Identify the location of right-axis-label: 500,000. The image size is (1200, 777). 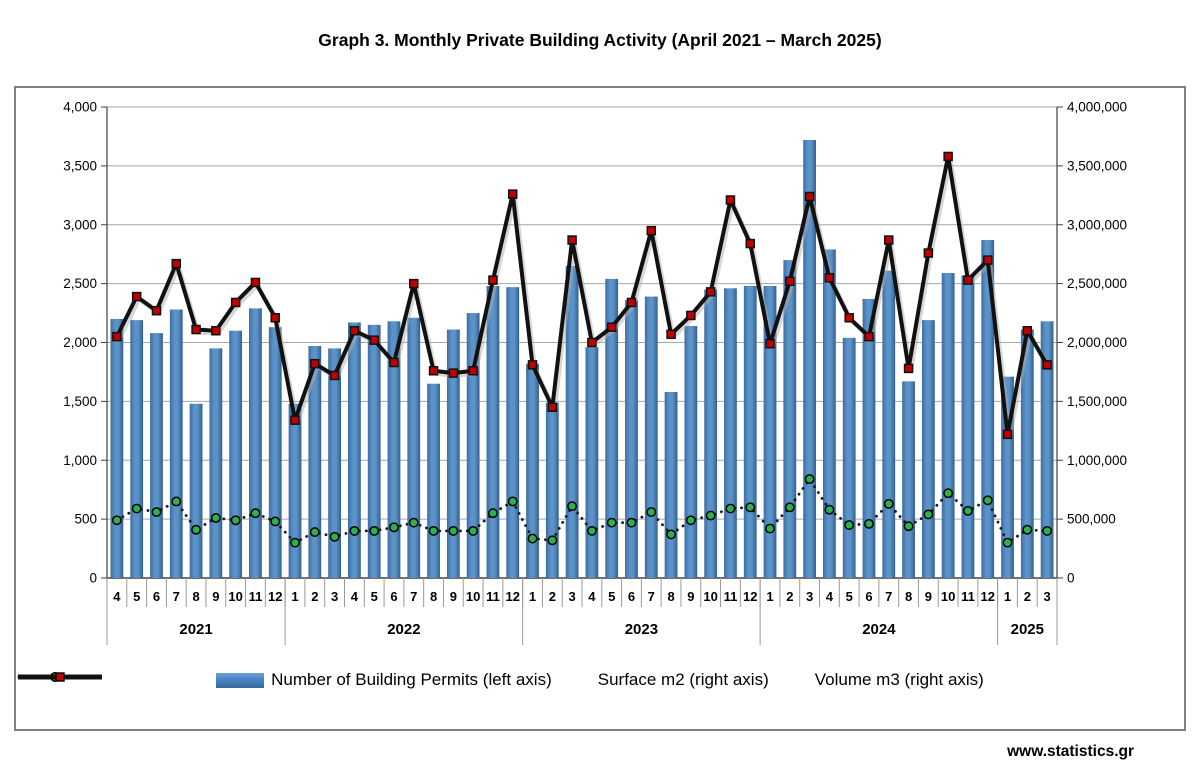
(1091, 519).